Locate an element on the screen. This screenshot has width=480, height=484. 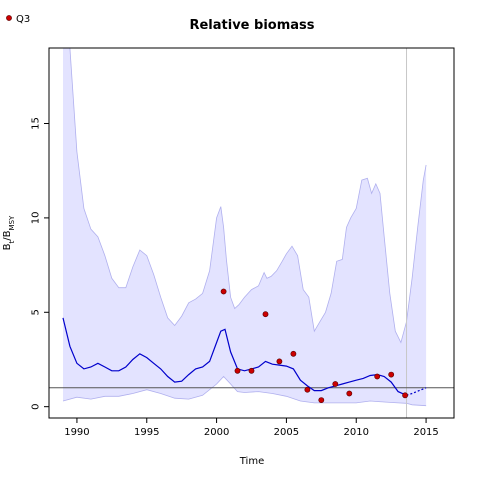
x-tick-label: 2005 is located at coordinates (286, 432).